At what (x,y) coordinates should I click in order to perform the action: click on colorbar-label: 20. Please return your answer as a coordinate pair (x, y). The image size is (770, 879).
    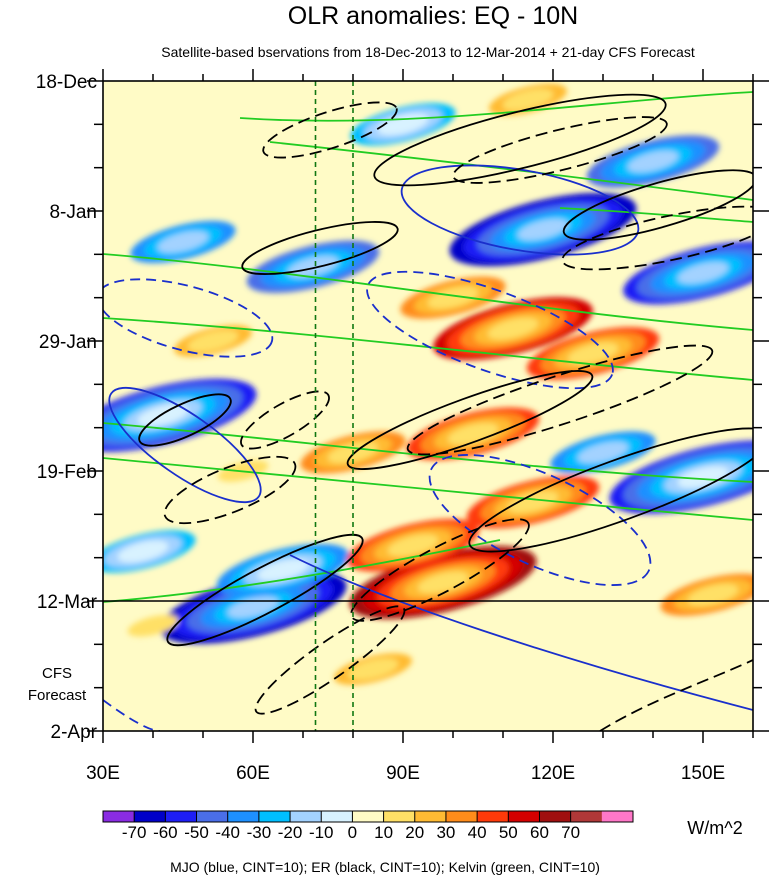
    Looking at the image, I should click on (414, 832).